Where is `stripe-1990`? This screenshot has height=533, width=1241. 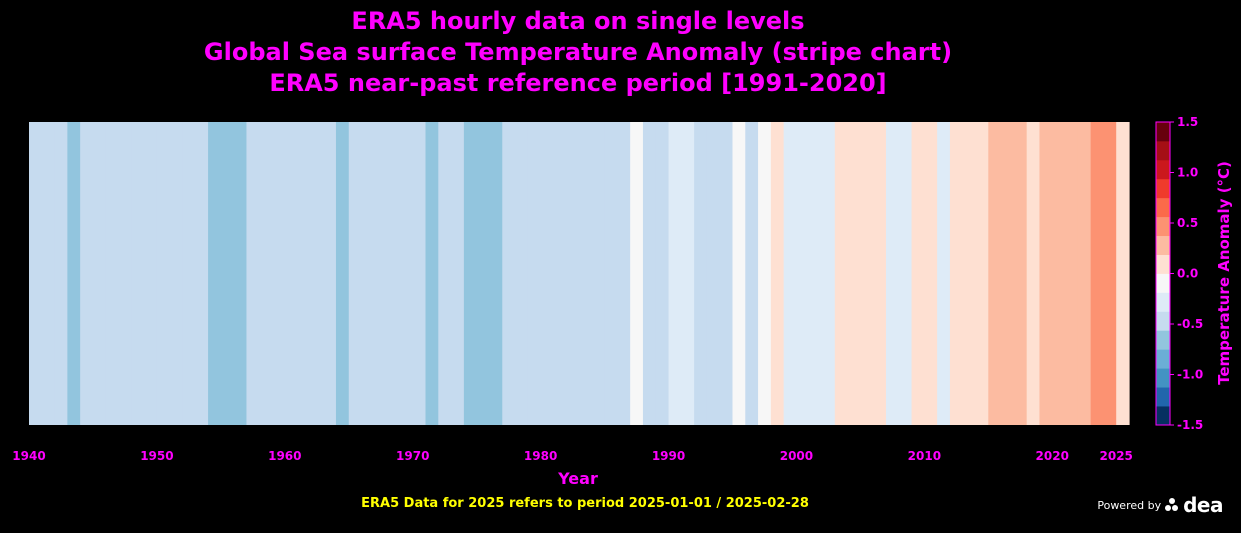
stripe-1990 is located at coordinates (675, 273).